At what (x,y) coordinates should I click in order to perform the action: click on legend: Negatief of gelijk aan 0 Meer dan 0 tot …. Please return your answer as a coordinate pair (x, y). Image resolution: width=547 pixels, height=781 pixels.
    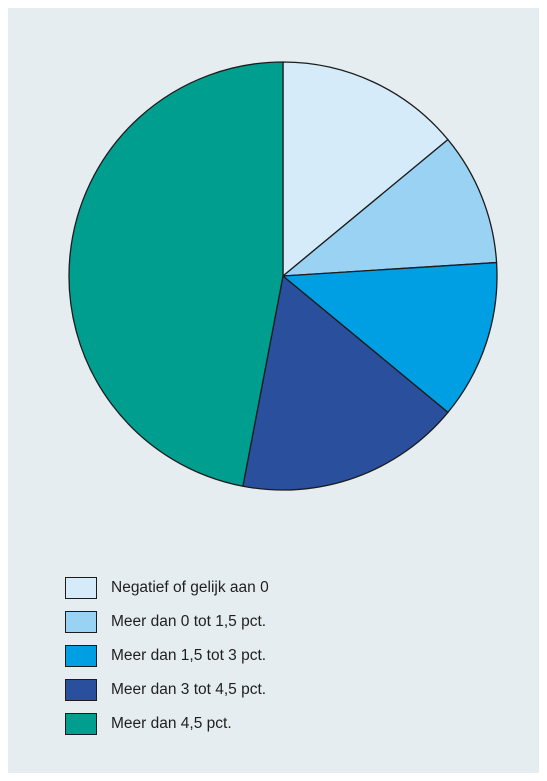
    Looking at the image, I should click on (167, 656).